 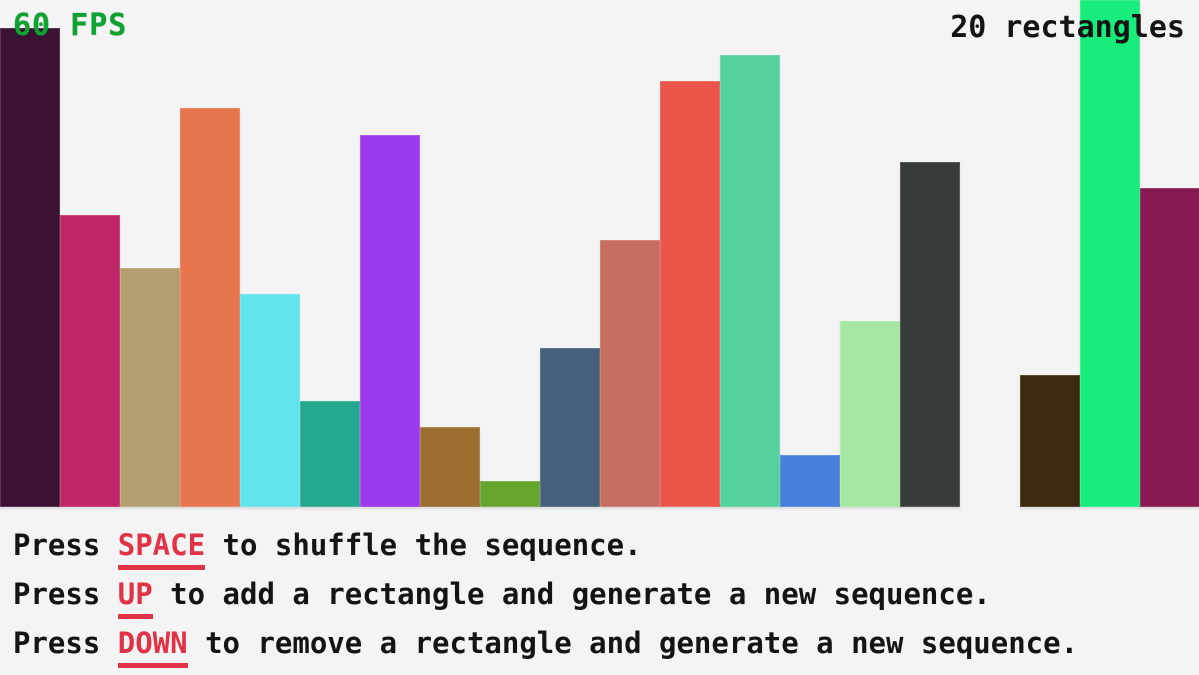 I want to click on instruction-text: to shuffle the sequence., so click(x=423, y=545).